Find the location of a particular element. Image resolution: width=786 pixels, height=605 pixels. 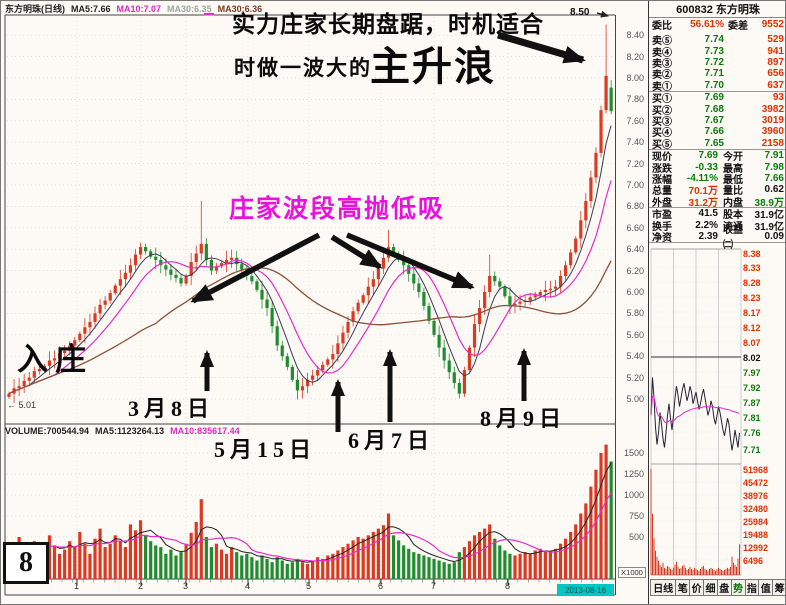

price-tick-label: 6.00 is located at coordinates (635, 292).